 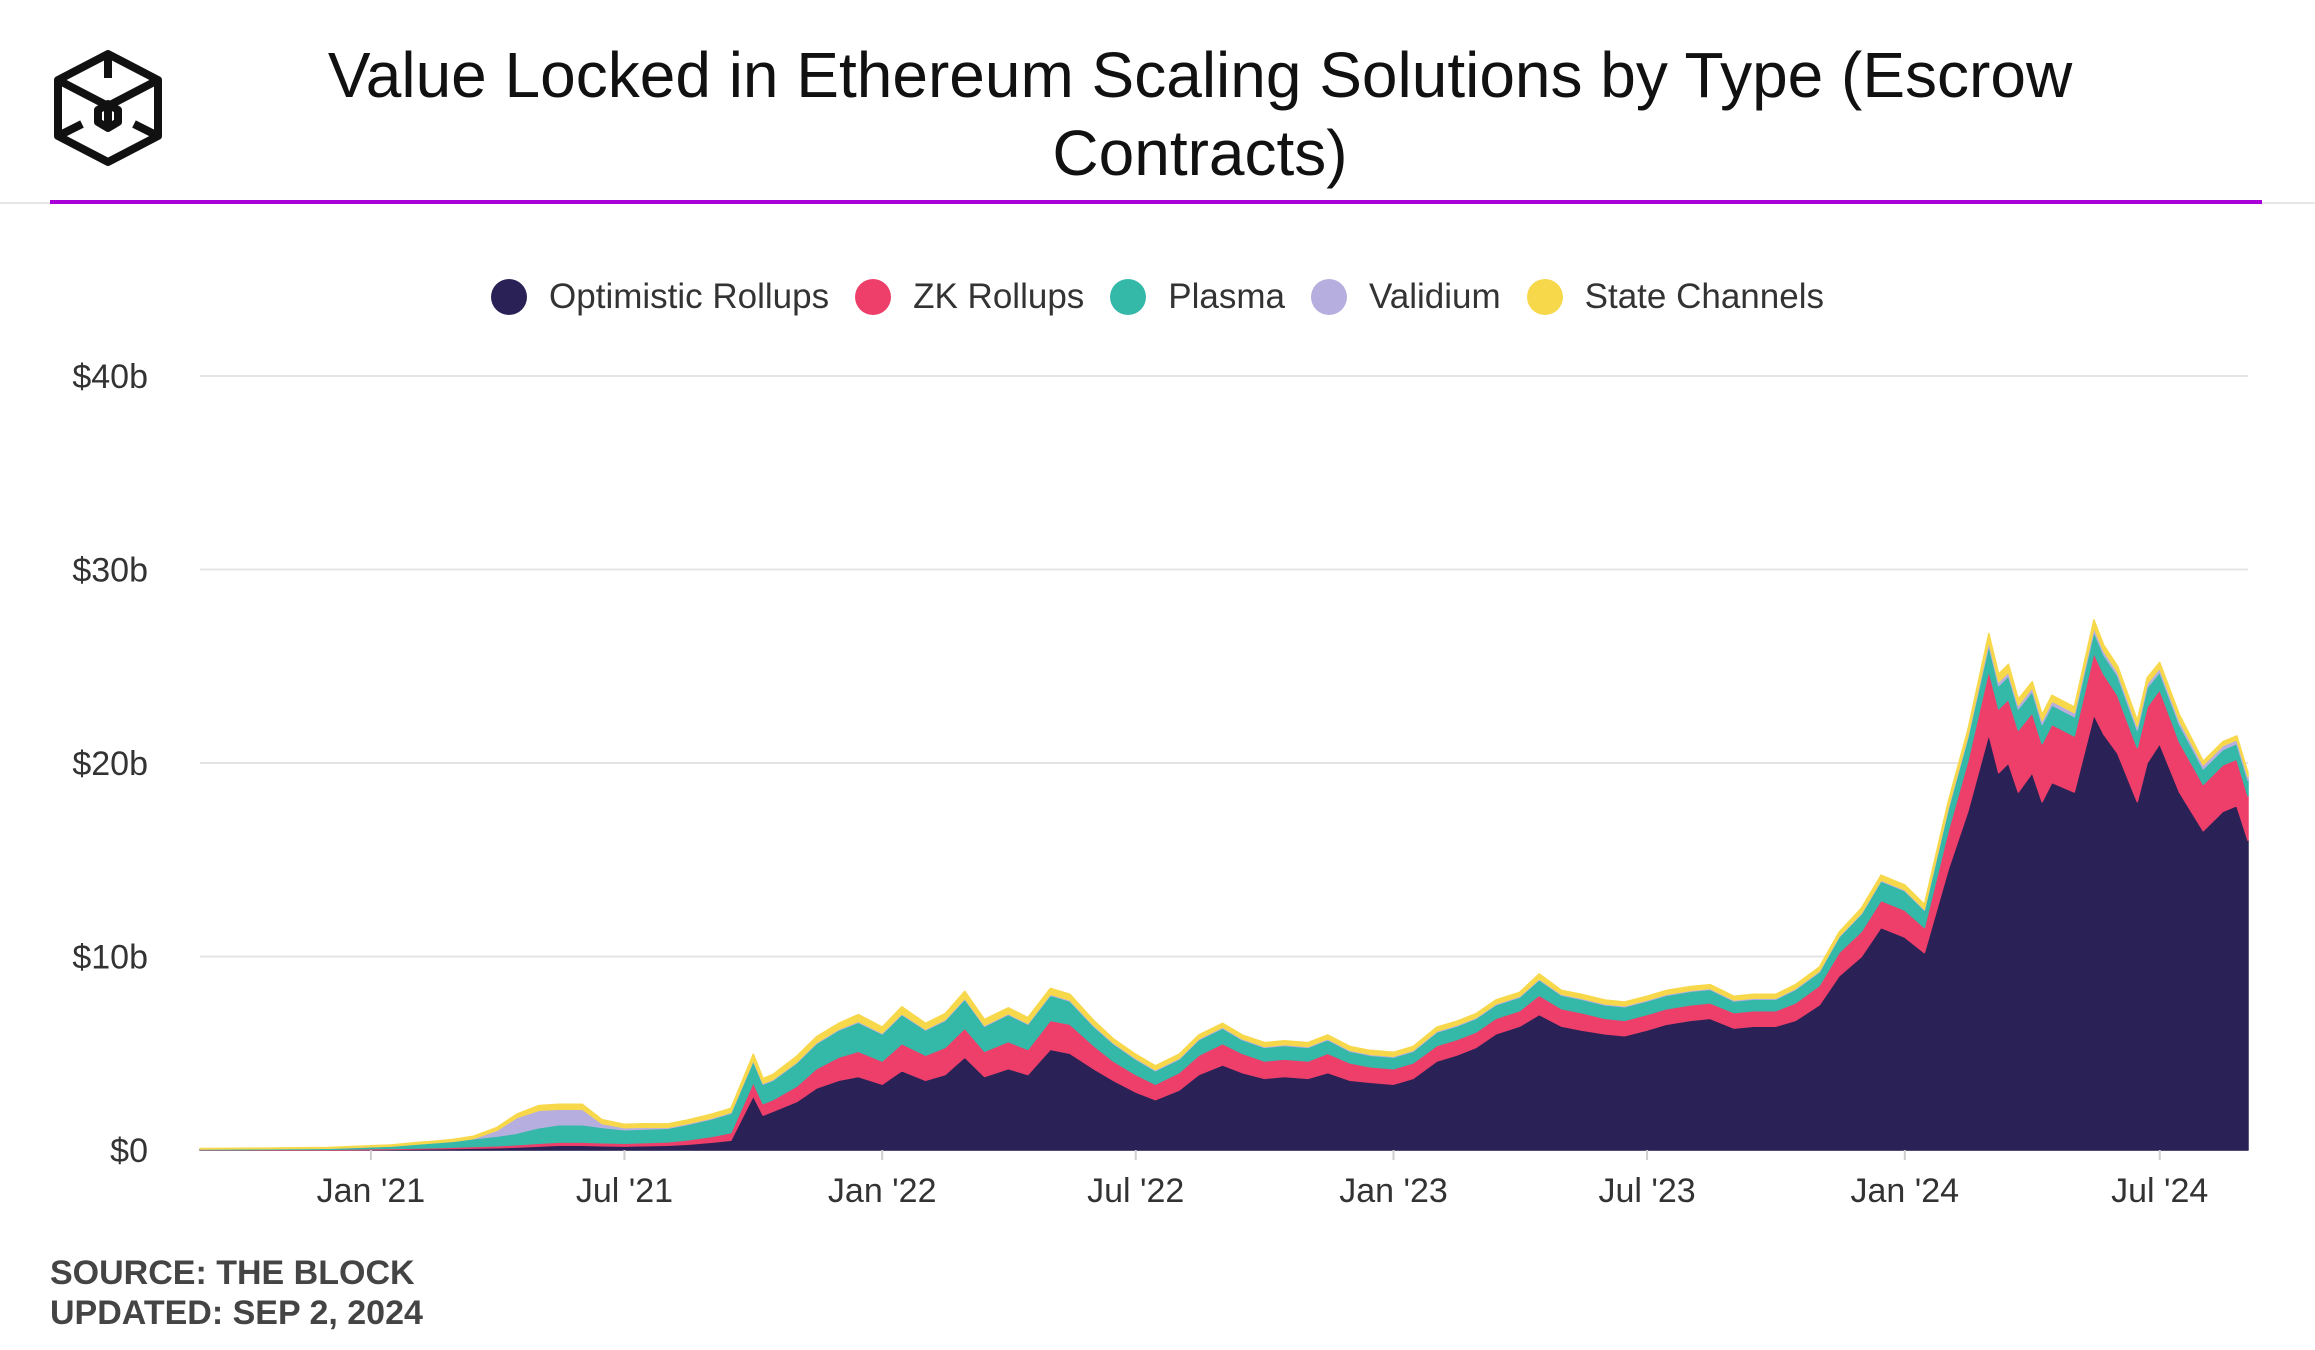 I want to click on y-tick-label: $20b, so click(x=110, y=764).